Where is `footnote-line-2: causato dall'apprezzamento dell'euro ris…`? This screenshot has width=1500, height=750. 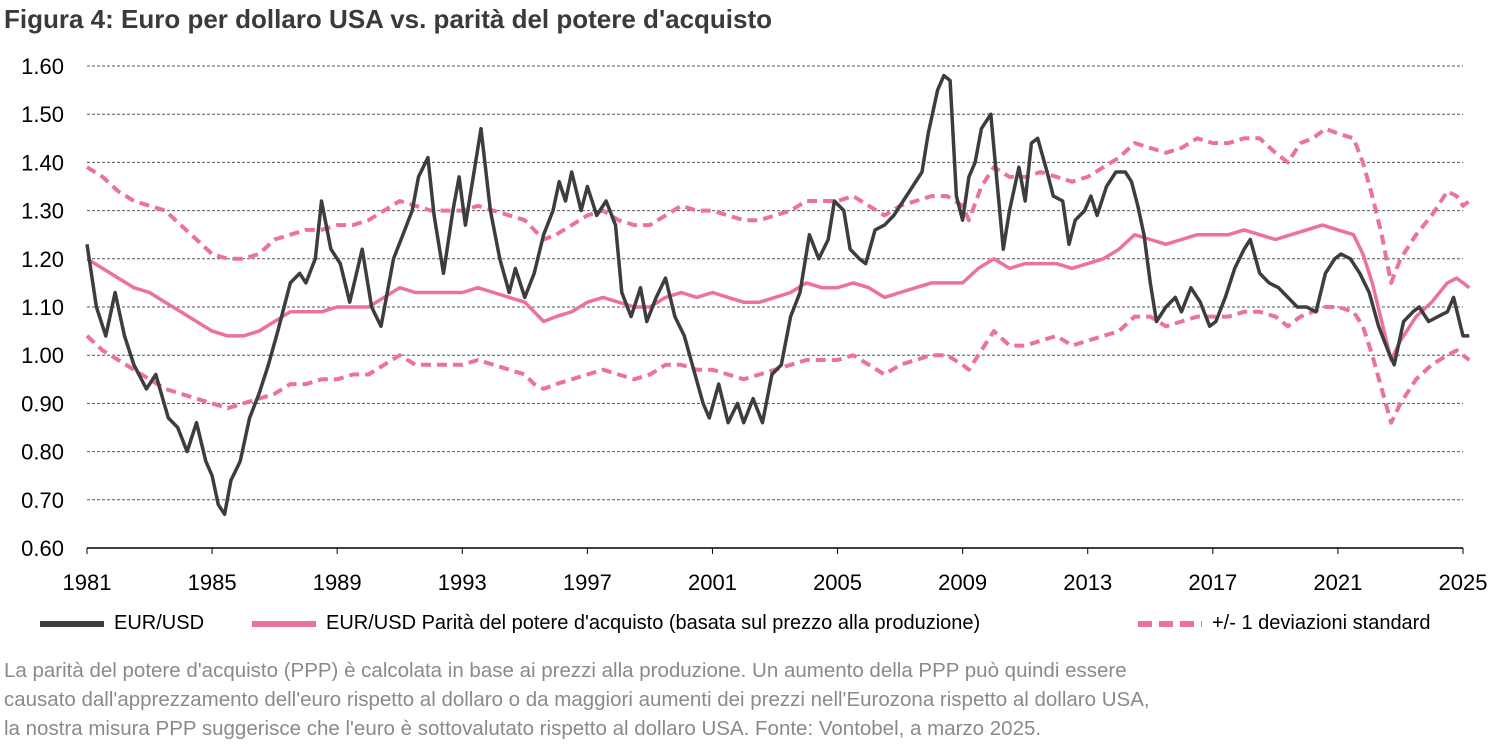
footnote-line-2: causato dall'apprezzamento dell'euro ris… is located at coordinates (577, 699).